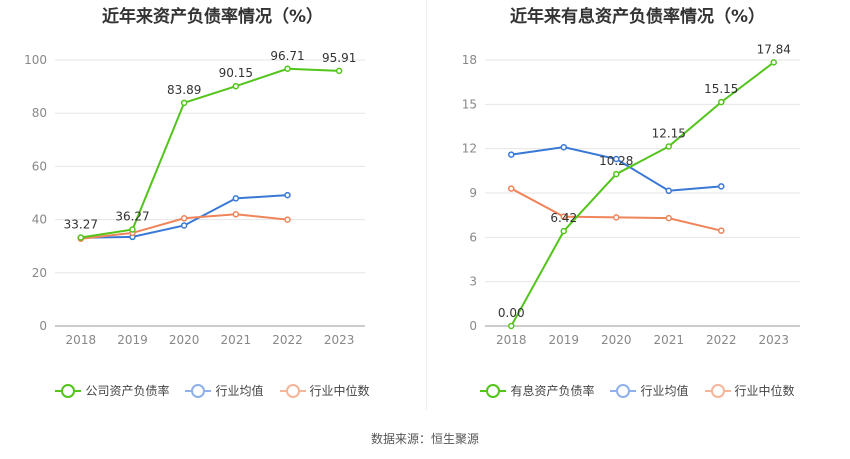  I want to click on panel-divider, so click(426, 205).